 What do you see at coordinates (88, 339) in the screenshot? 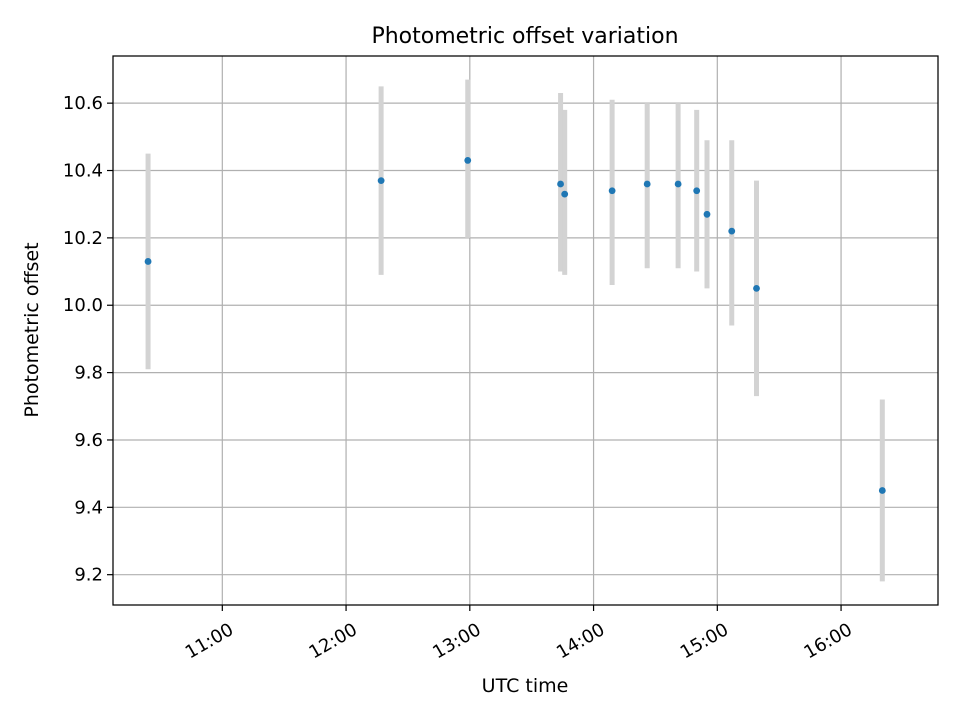
I see `y-axis-ticks: 9.2 9.4 9.6 9.8 10.0 10.2 10.4 10.6` at bounding box center [88, 339].